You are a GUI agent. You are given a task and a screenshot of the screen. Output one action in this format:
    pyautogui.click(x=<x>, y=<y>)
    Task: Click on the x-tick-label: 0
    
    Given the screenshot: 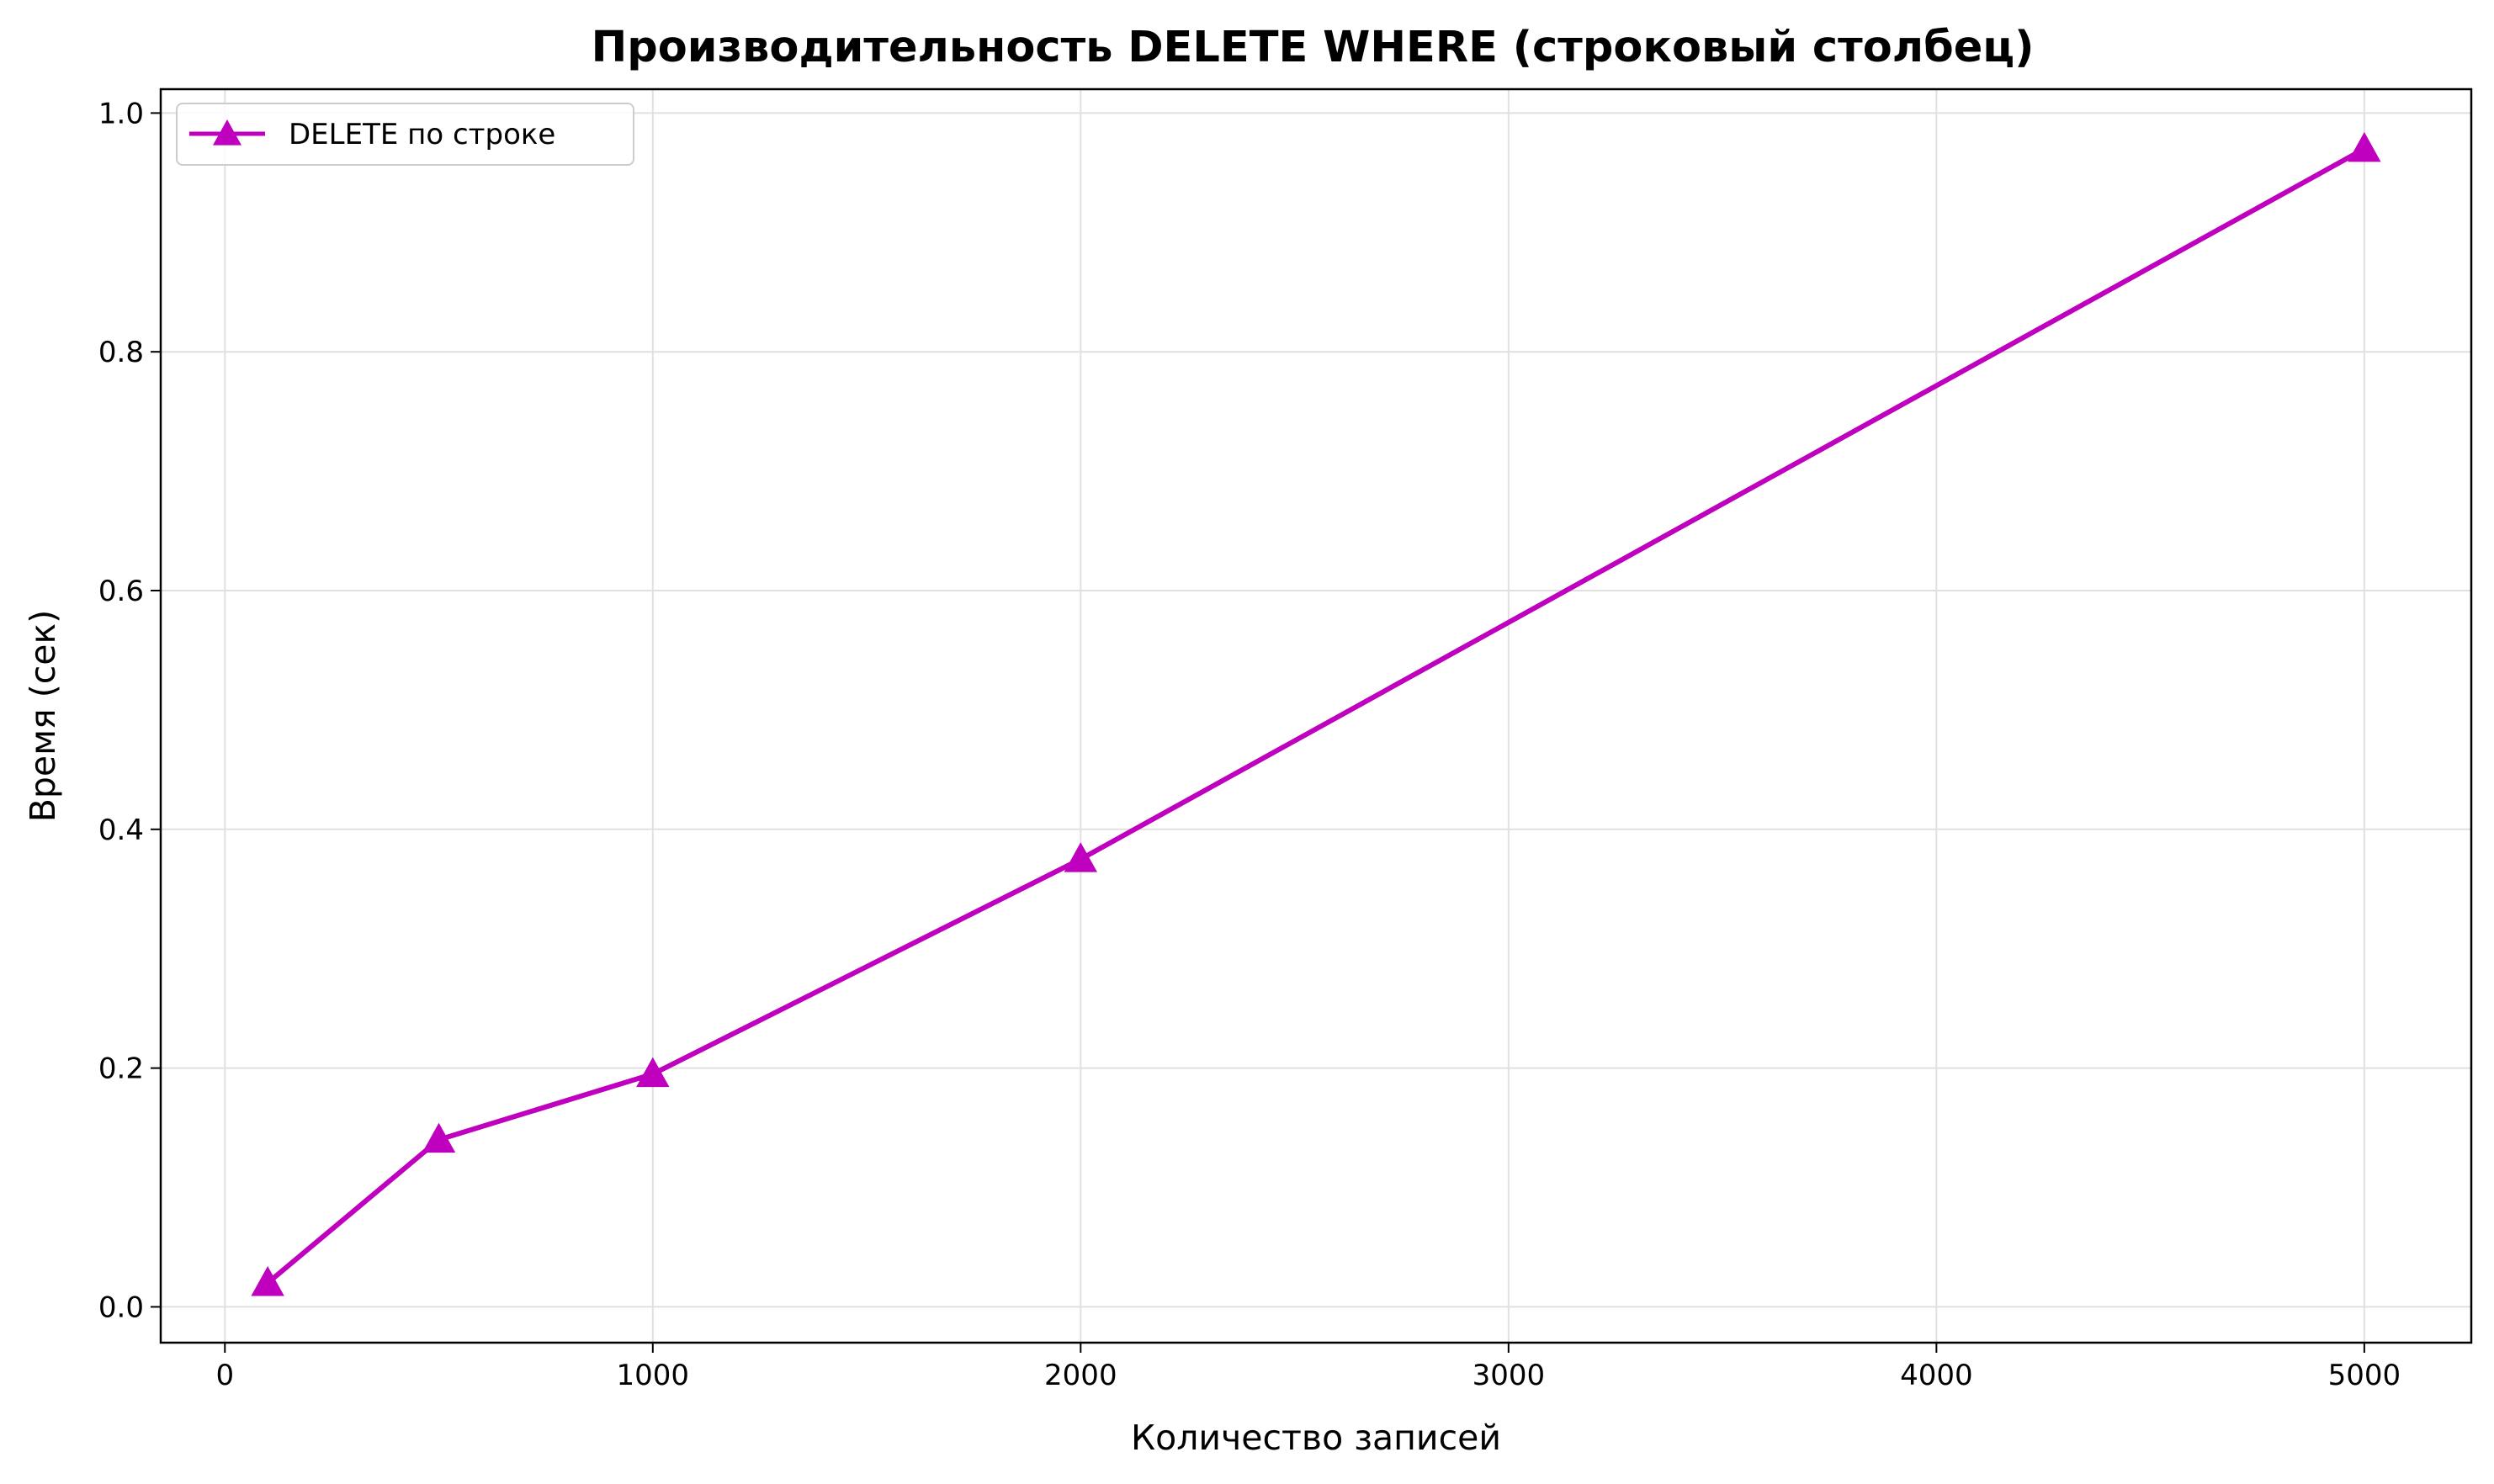 What is the action you would take?
    pyautogui.click(x=224, y=1375)
    